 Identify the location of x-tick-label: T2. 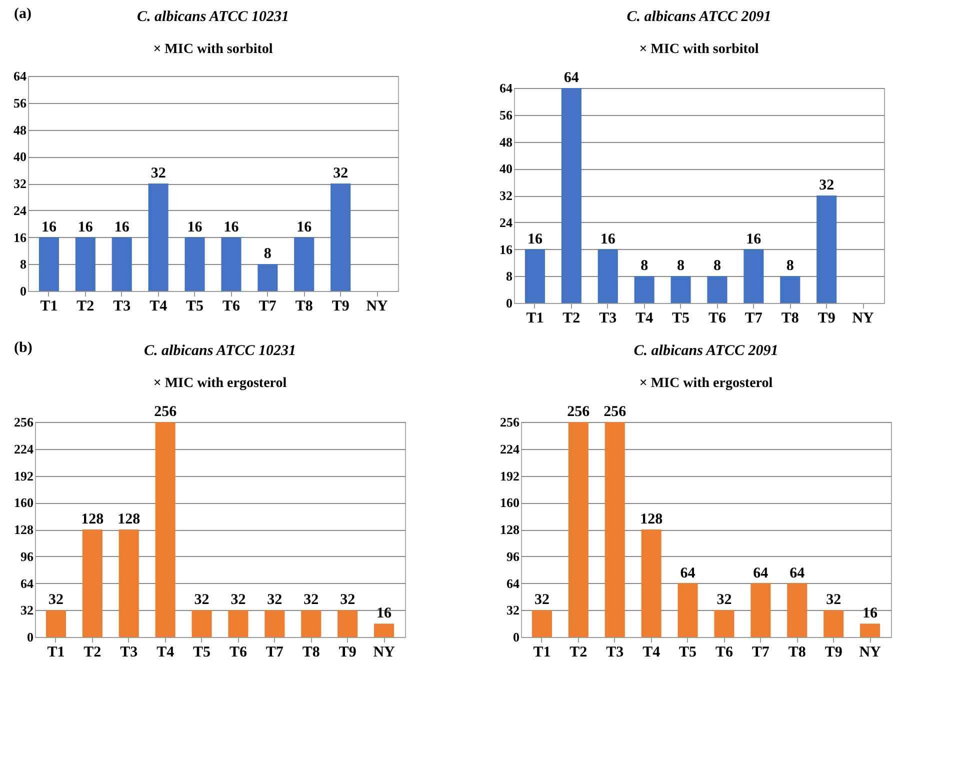
(571, 318).